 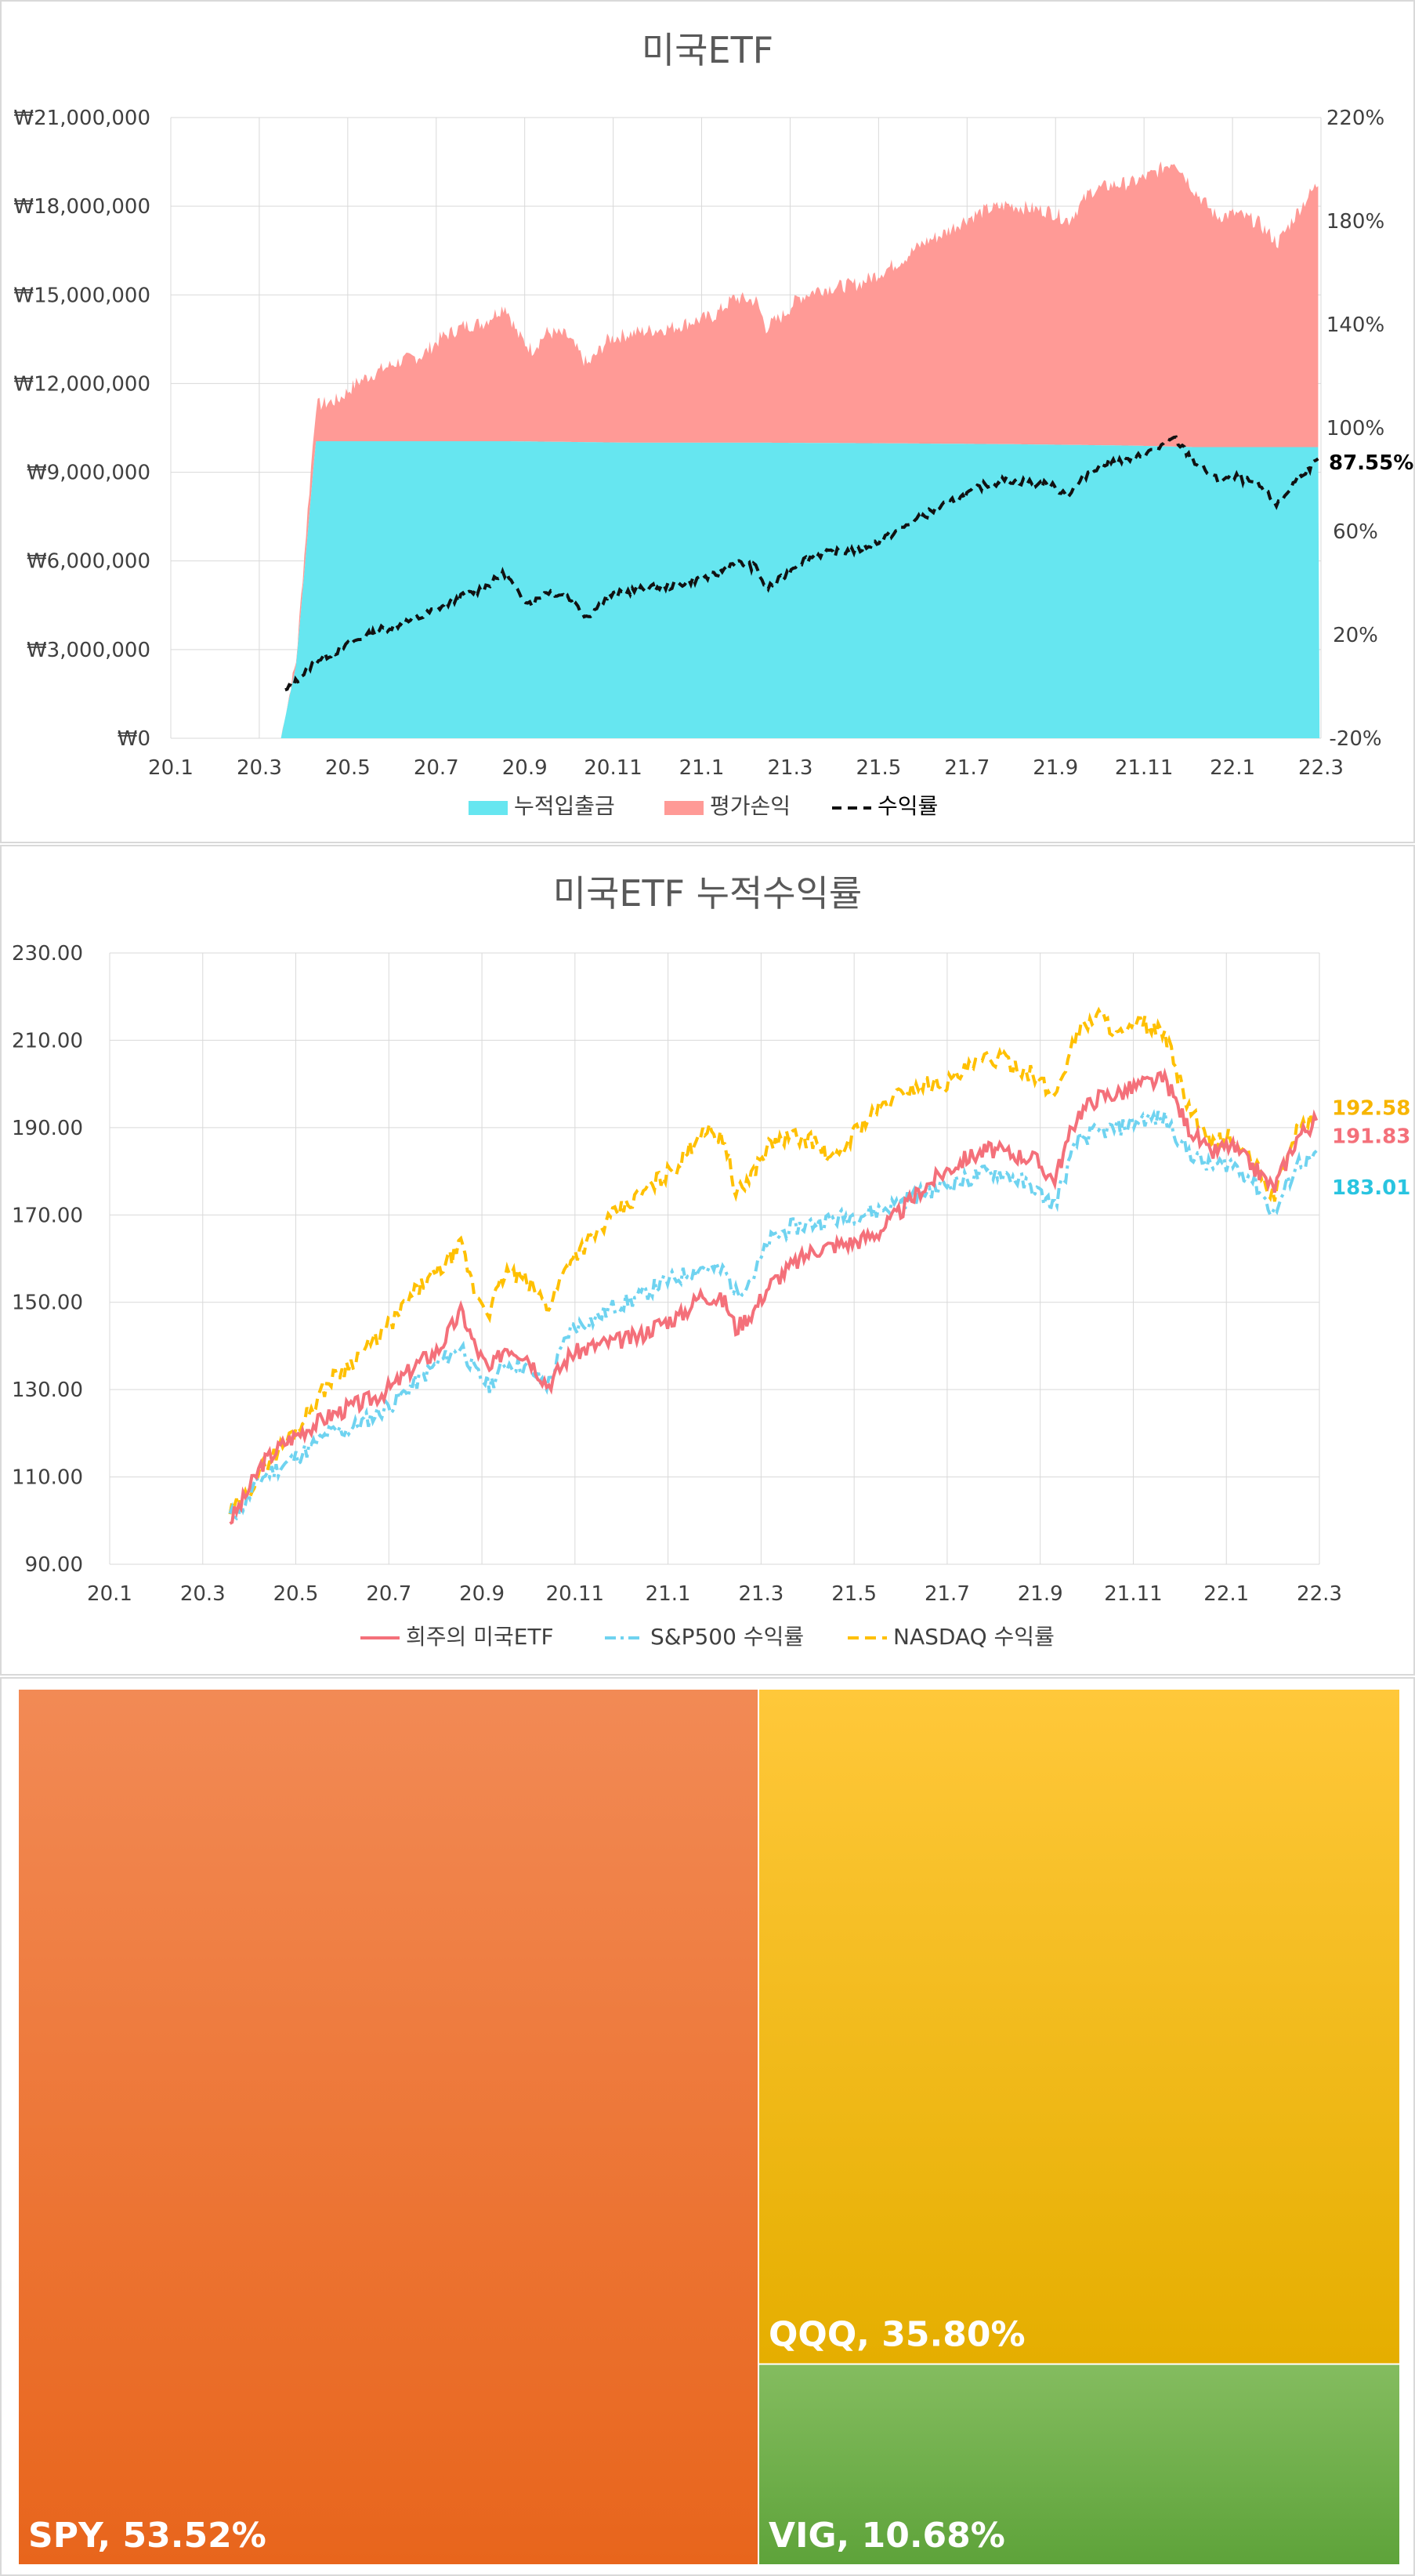 What do you see at coordinates (1371, 463) in the screenshot?
I see `return-end-label: 87.55%` at bounding box center [1371, 463].